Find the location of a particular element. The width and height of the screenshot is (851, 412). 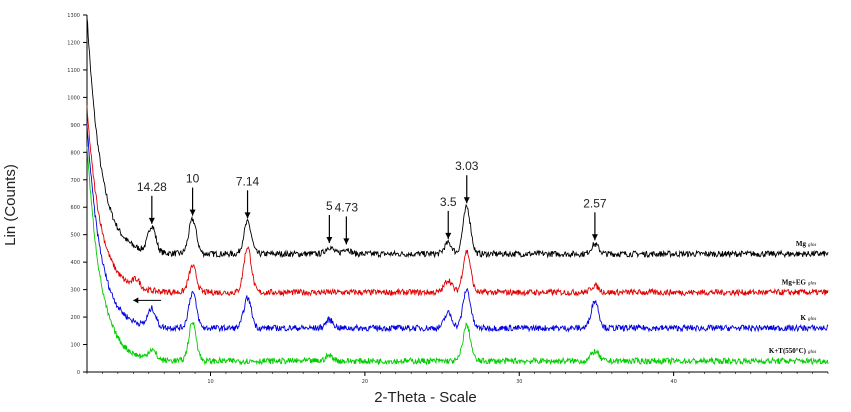

series-label-3: K+T(550°C) is located at coordinates (788, 351).